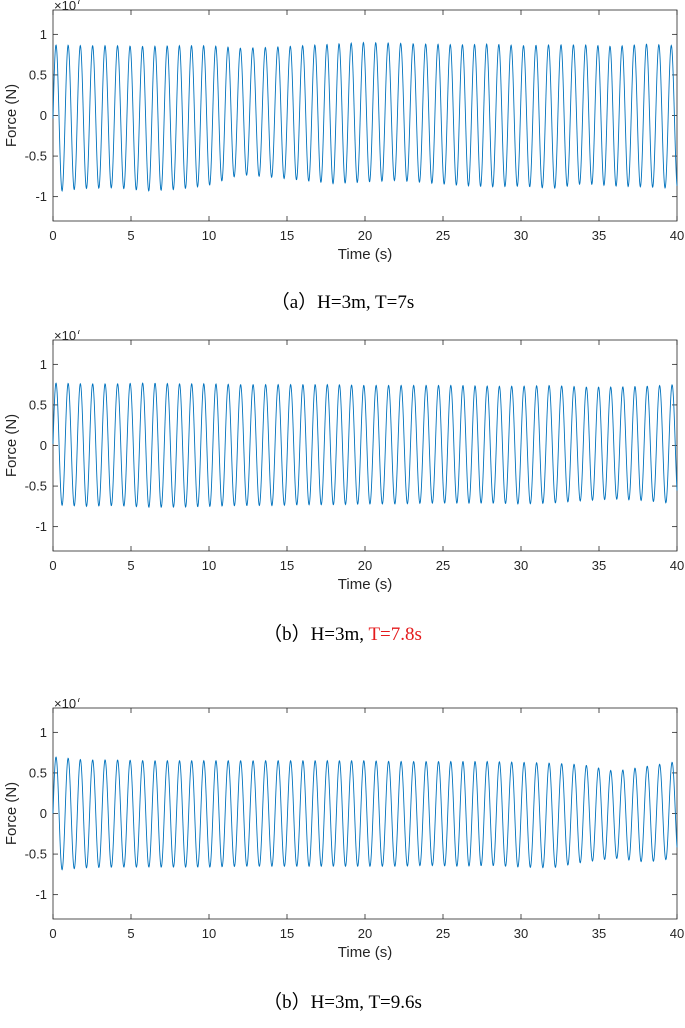 Image resolution: width=685 pixels, height=1028 pixels. I want to click on caption-a-text: （a）H=3m, T=7s, so click(342, 302).